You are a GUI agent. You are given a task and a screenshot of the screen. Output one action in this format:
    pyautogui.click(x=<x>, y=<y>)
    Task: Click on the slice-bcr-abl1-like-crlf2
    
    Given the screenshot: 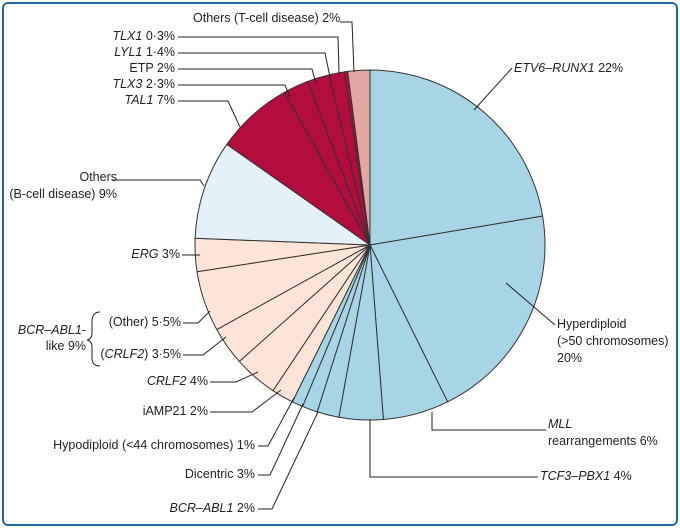 What is the action you would take?
    pyautogui.click(x=293, y=303)
    